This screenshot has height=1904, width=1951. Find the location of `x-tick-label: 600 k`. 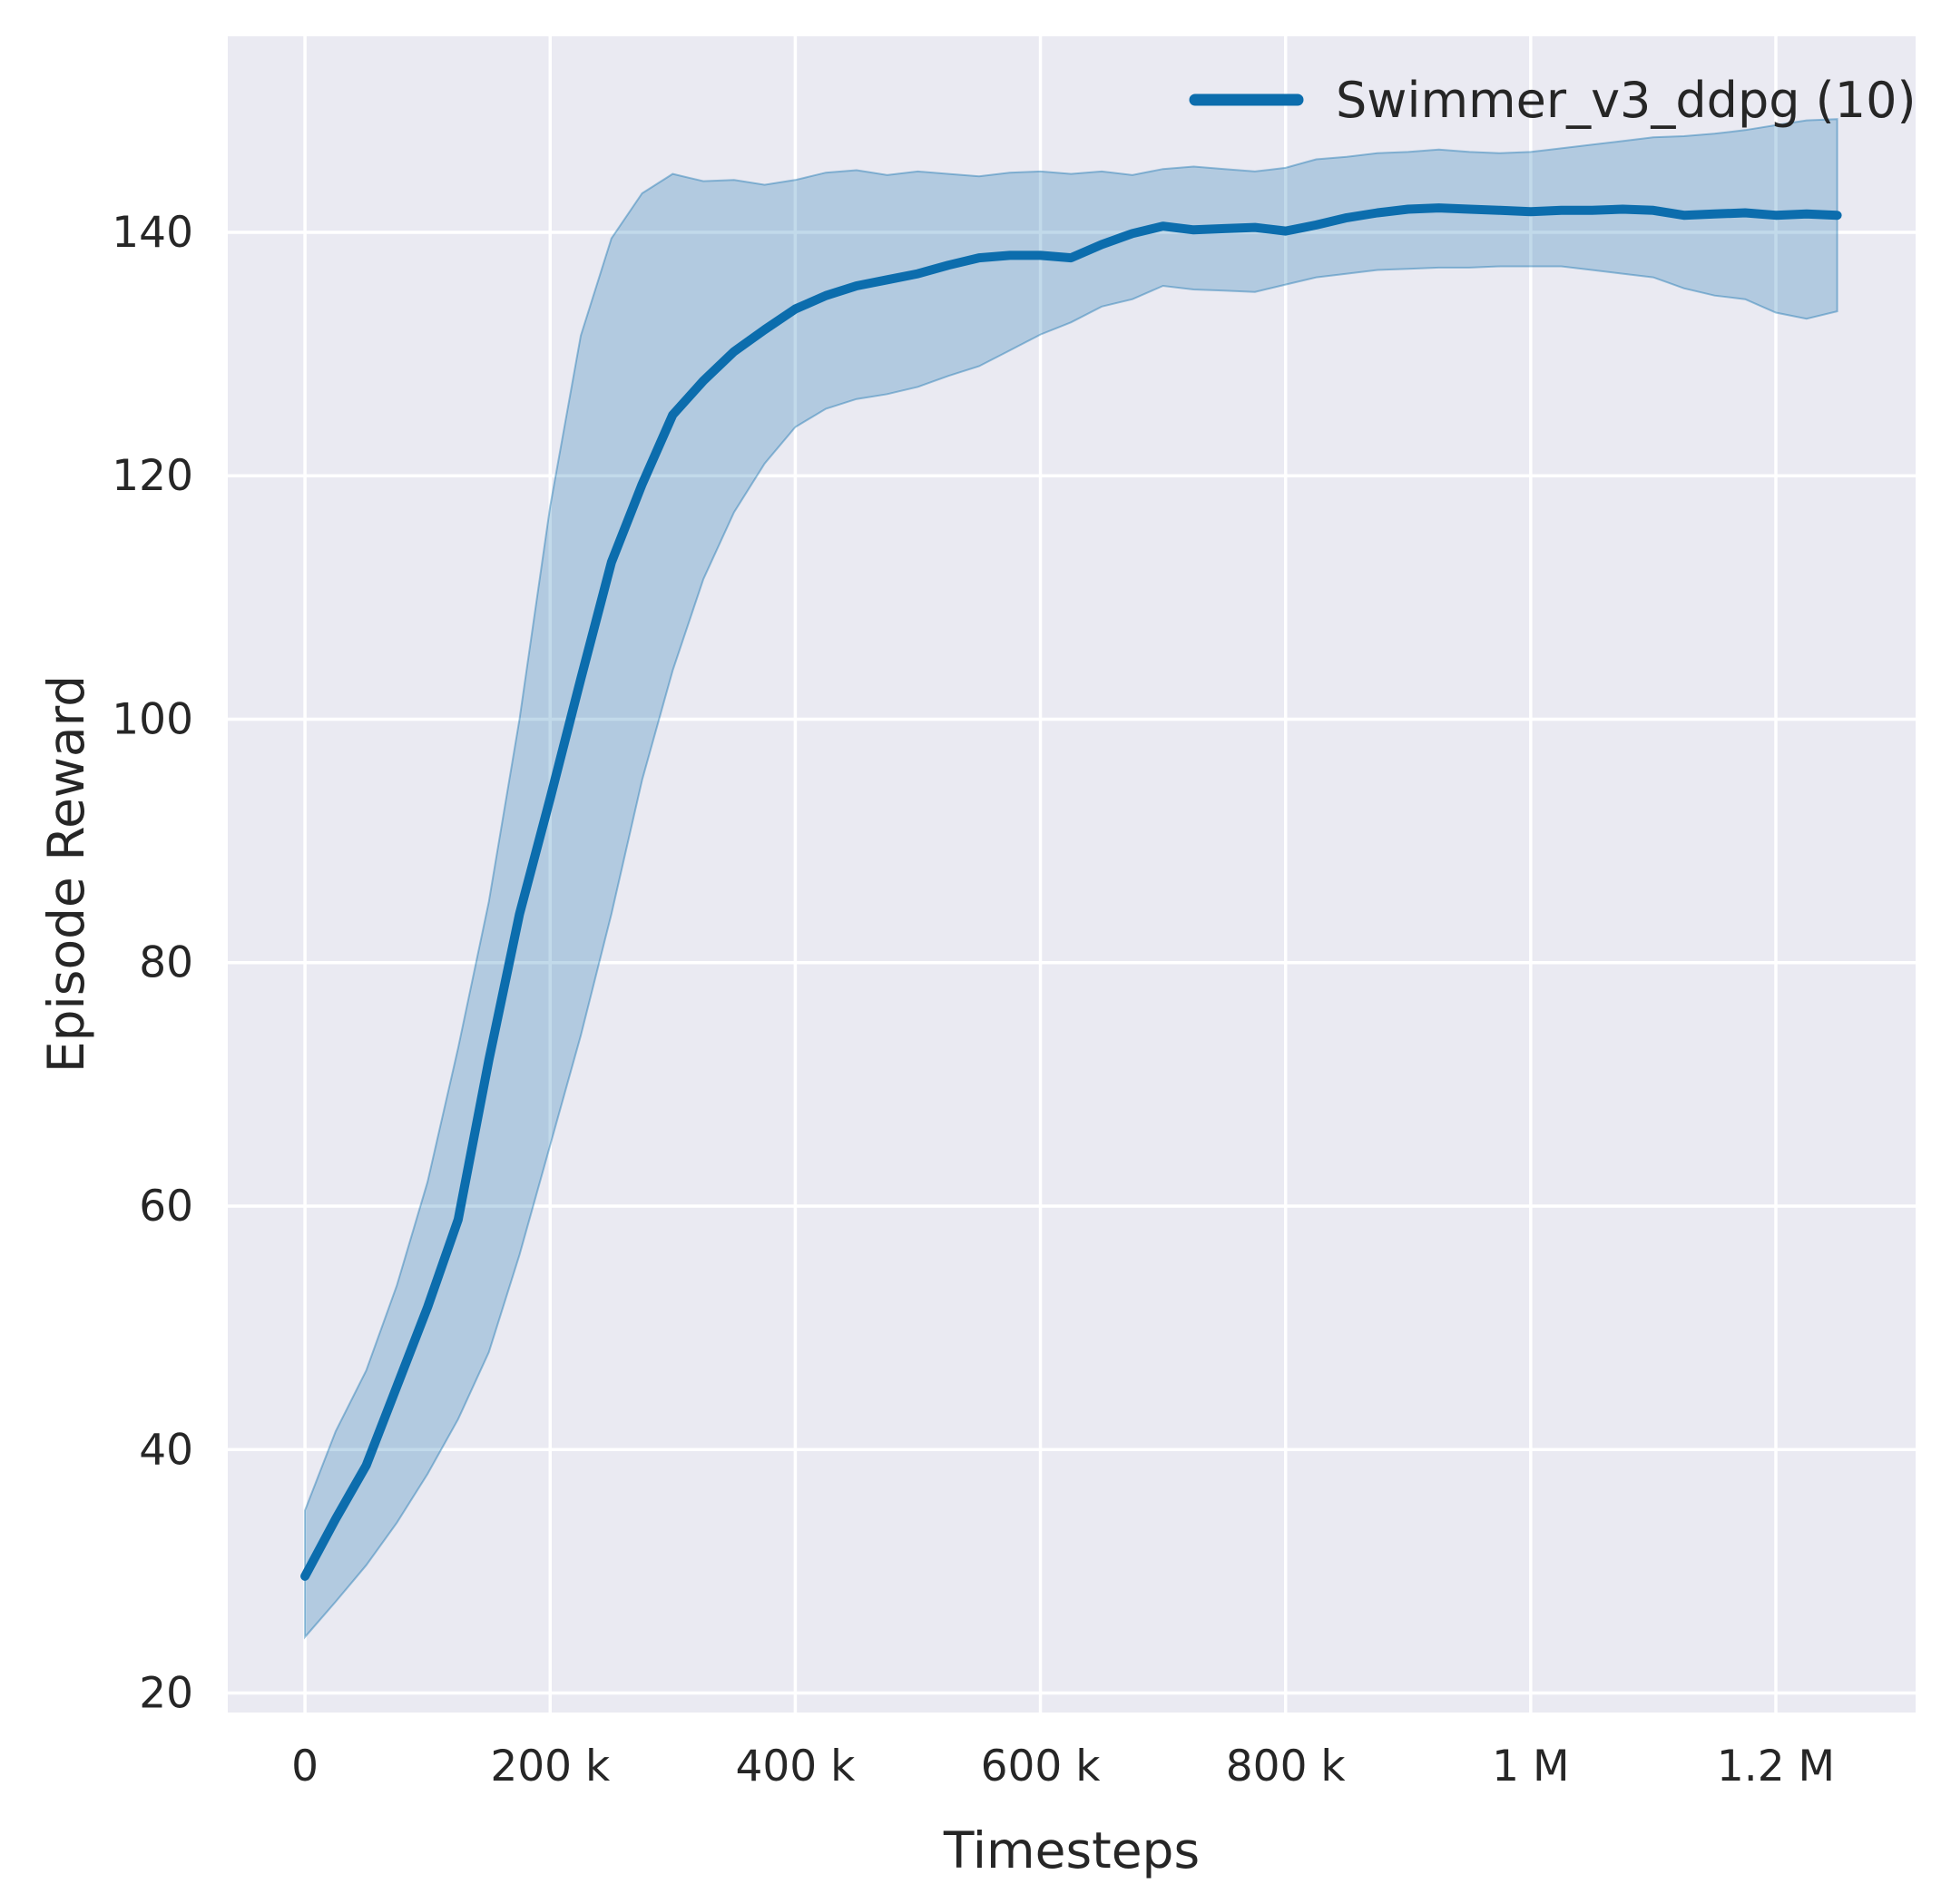

x-tick-label: 600 k is located at coordinates (1041, 1767).